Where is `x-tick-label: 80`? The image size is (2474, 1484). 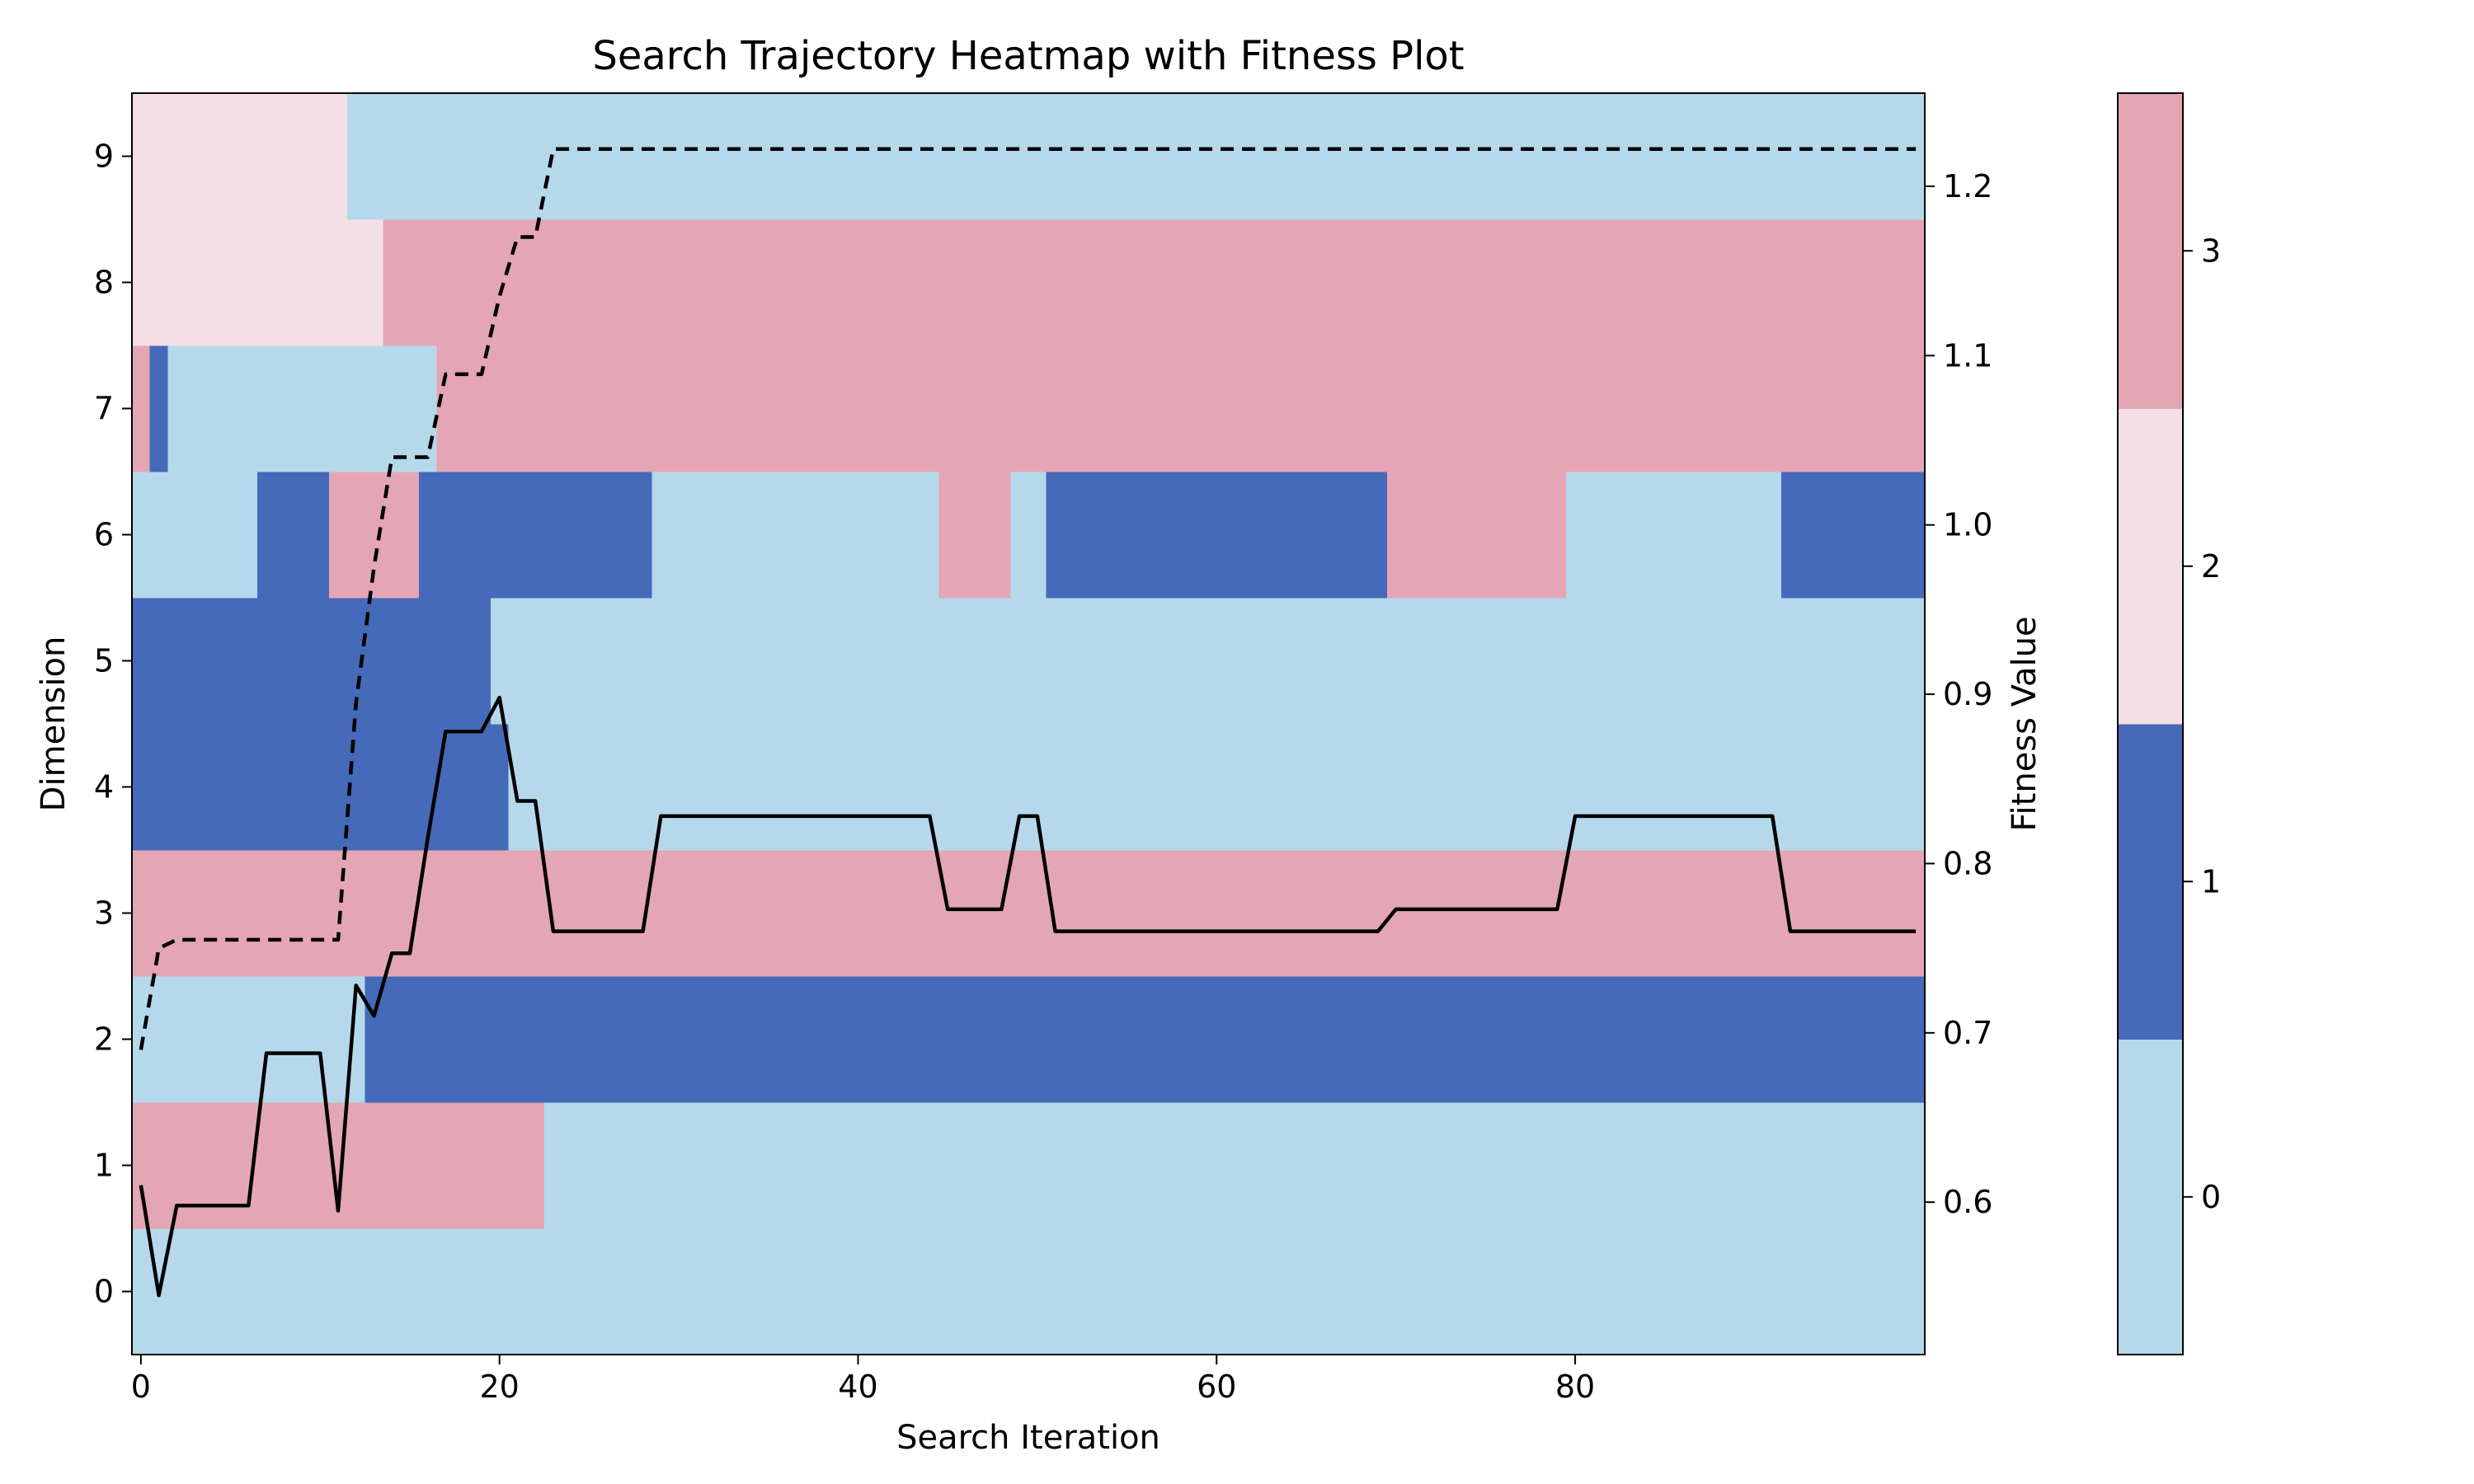 x-tick-label: 80 is located at coordinates (1575, 1387).